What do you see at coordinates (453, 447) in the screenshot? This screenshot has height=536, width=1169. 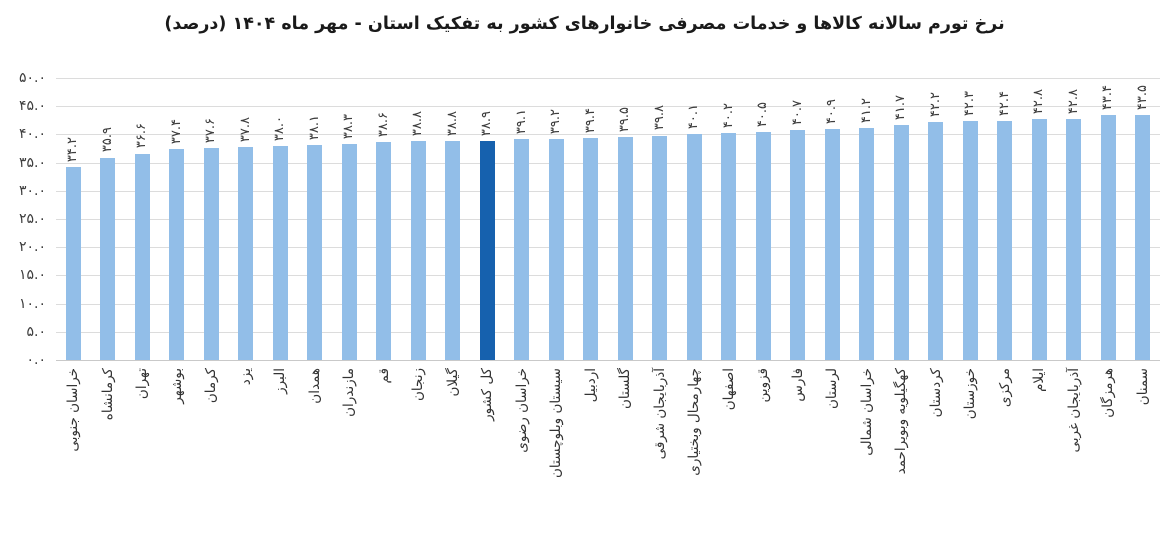 I see `x-axis-slot: گیلان` at bounding box center [453, 447].